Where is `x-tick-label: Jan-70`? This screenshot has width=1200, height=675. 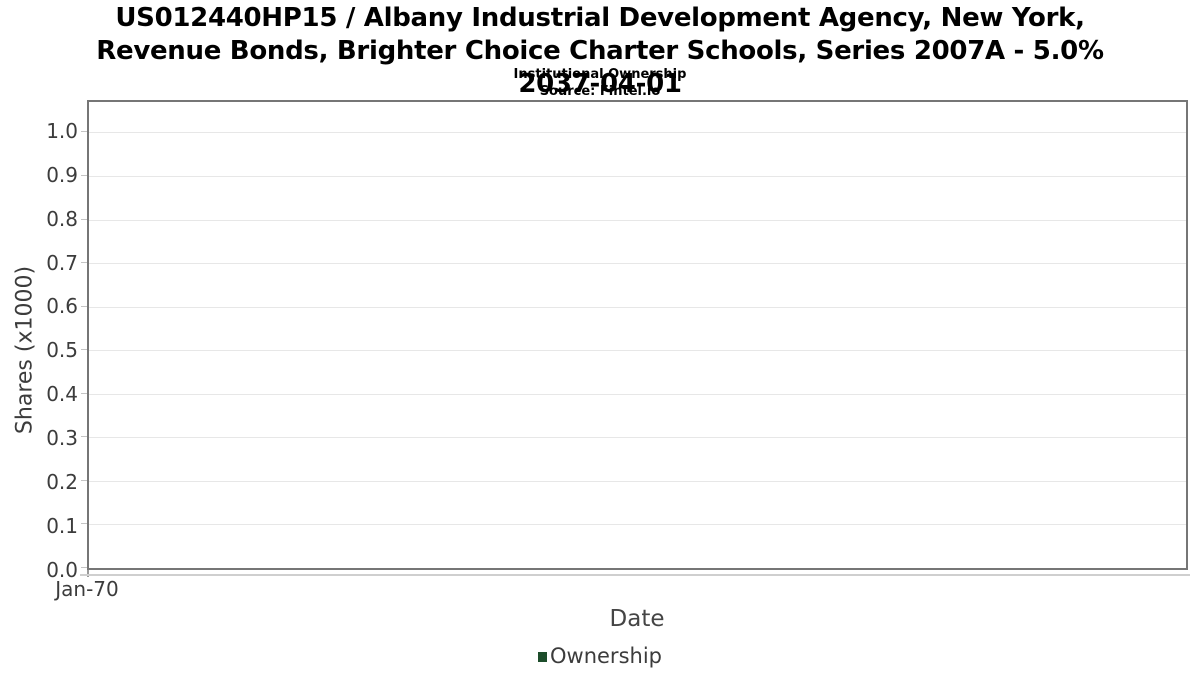
x-tick-label: Jan-70 is located at coordinates (87, 589).